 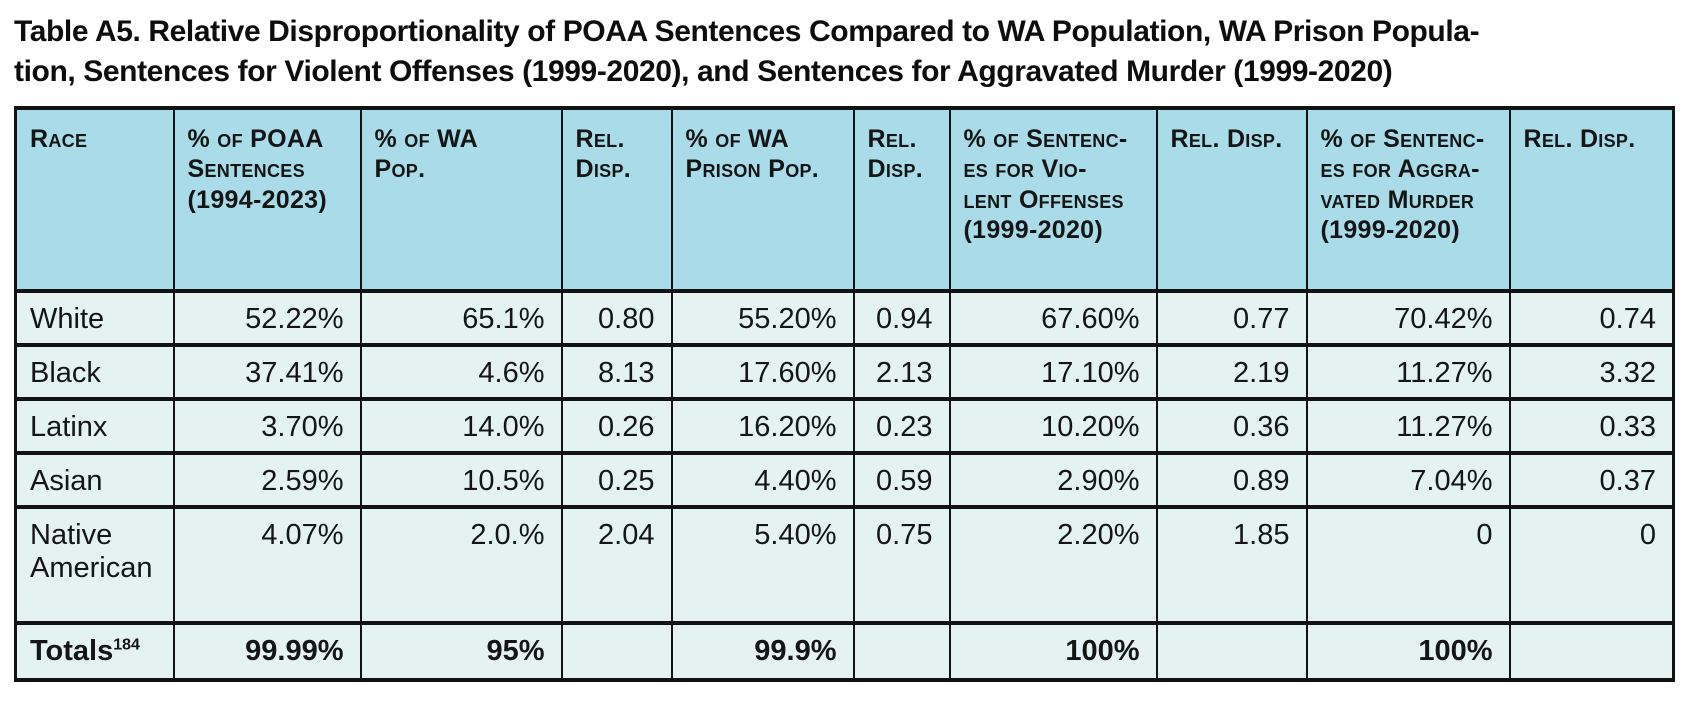 I want to click on col-header-rel-disp-1: Rel. Disp., so click(x=616, y=199).